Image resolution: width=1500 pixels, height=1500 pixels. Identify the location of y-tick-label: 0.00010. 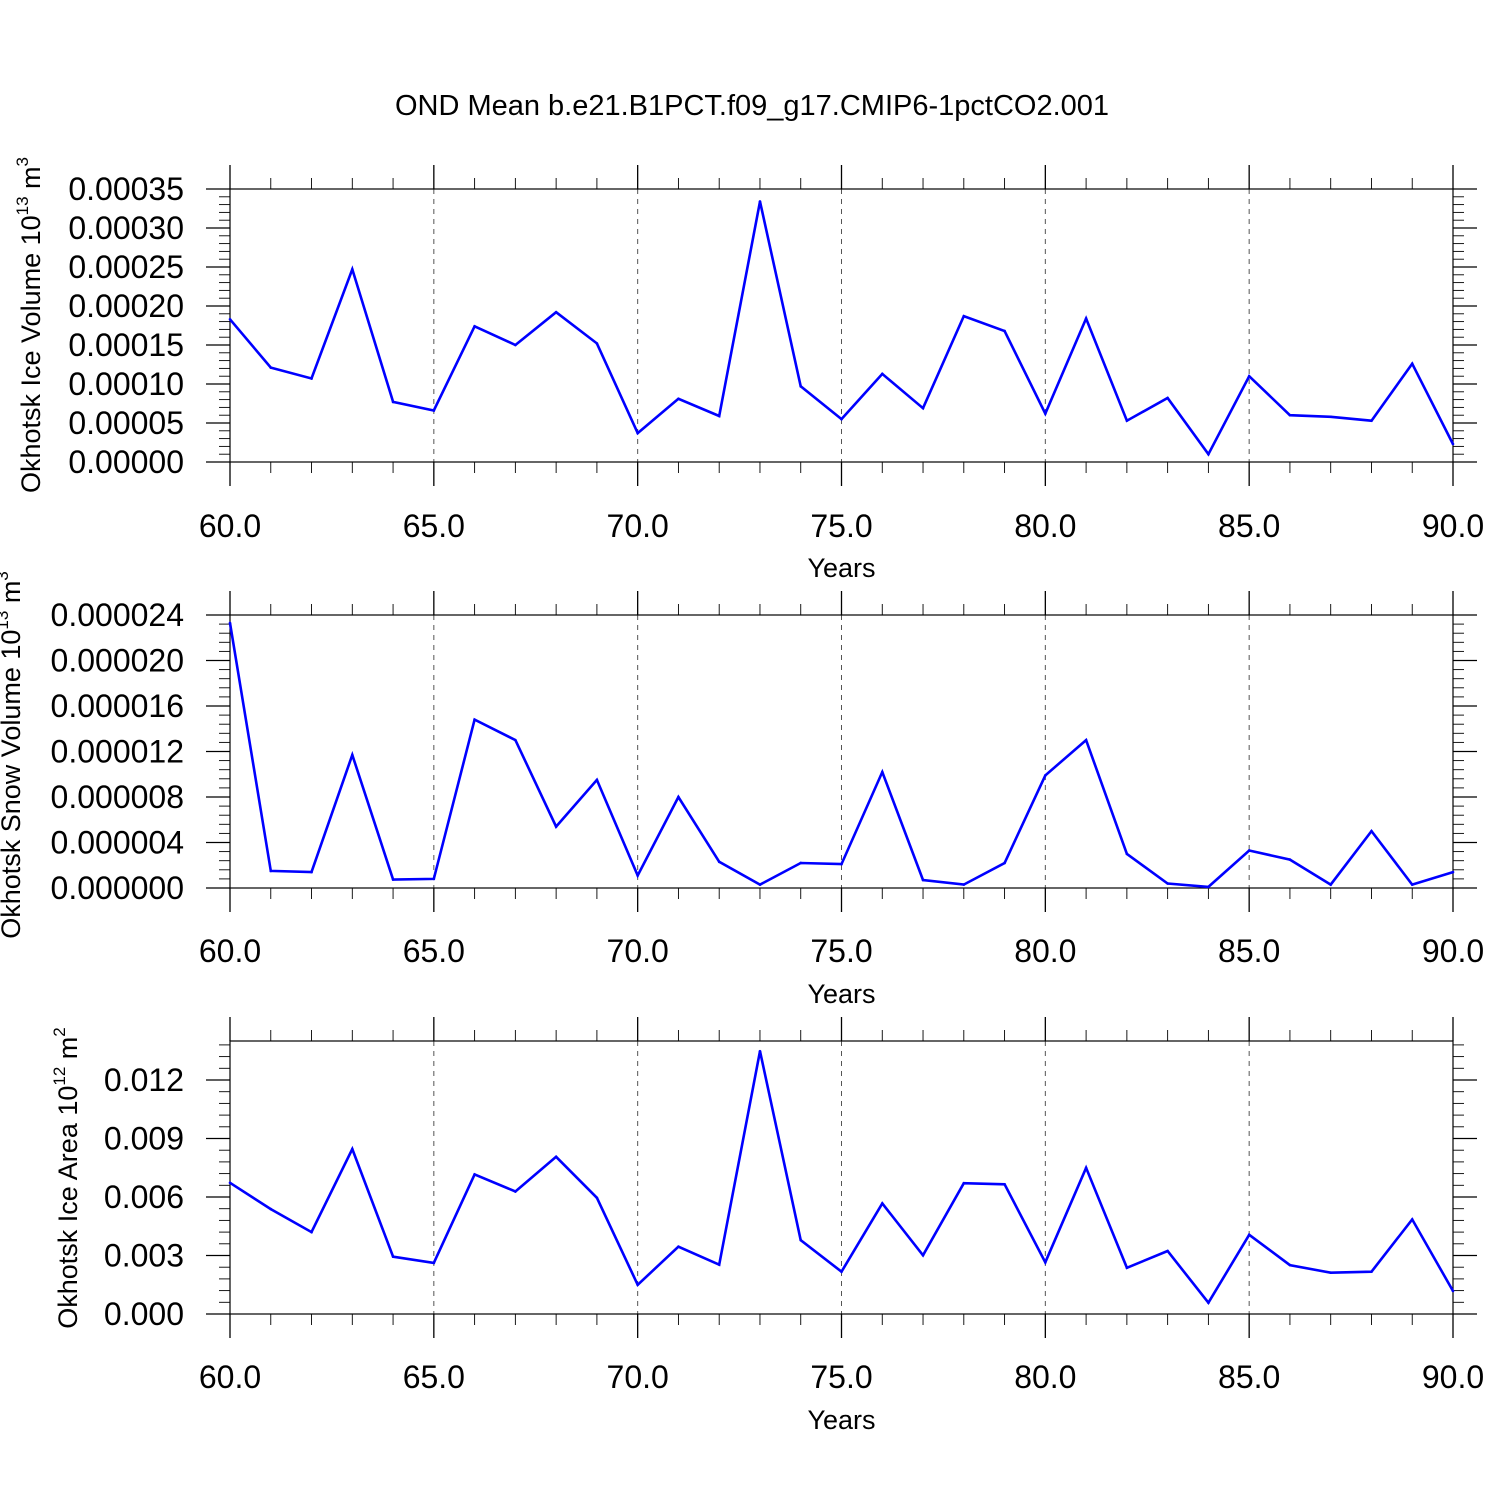
(126, 384).